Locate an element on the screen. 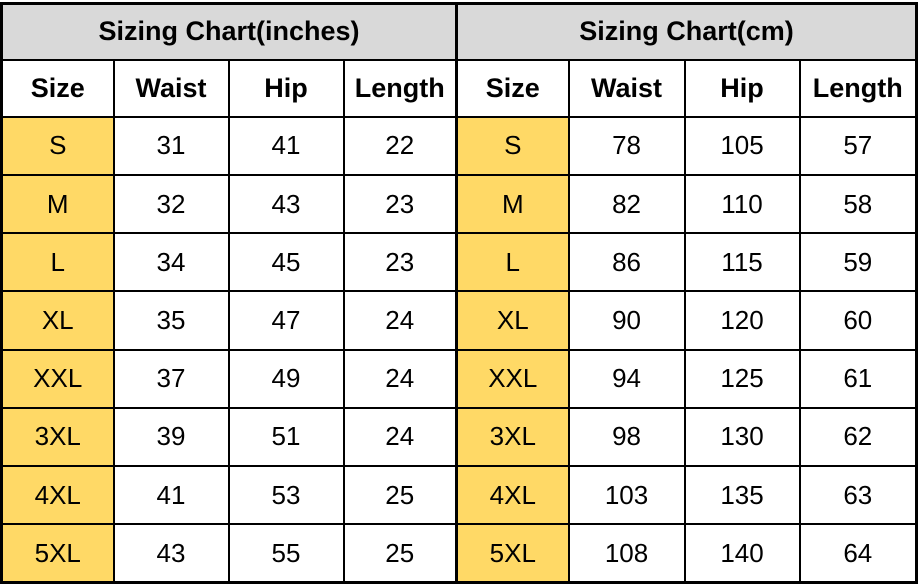 The width and height of the screenshot is (918, 584). column-header-size-cm: Size is located at coordinates (512, 88).